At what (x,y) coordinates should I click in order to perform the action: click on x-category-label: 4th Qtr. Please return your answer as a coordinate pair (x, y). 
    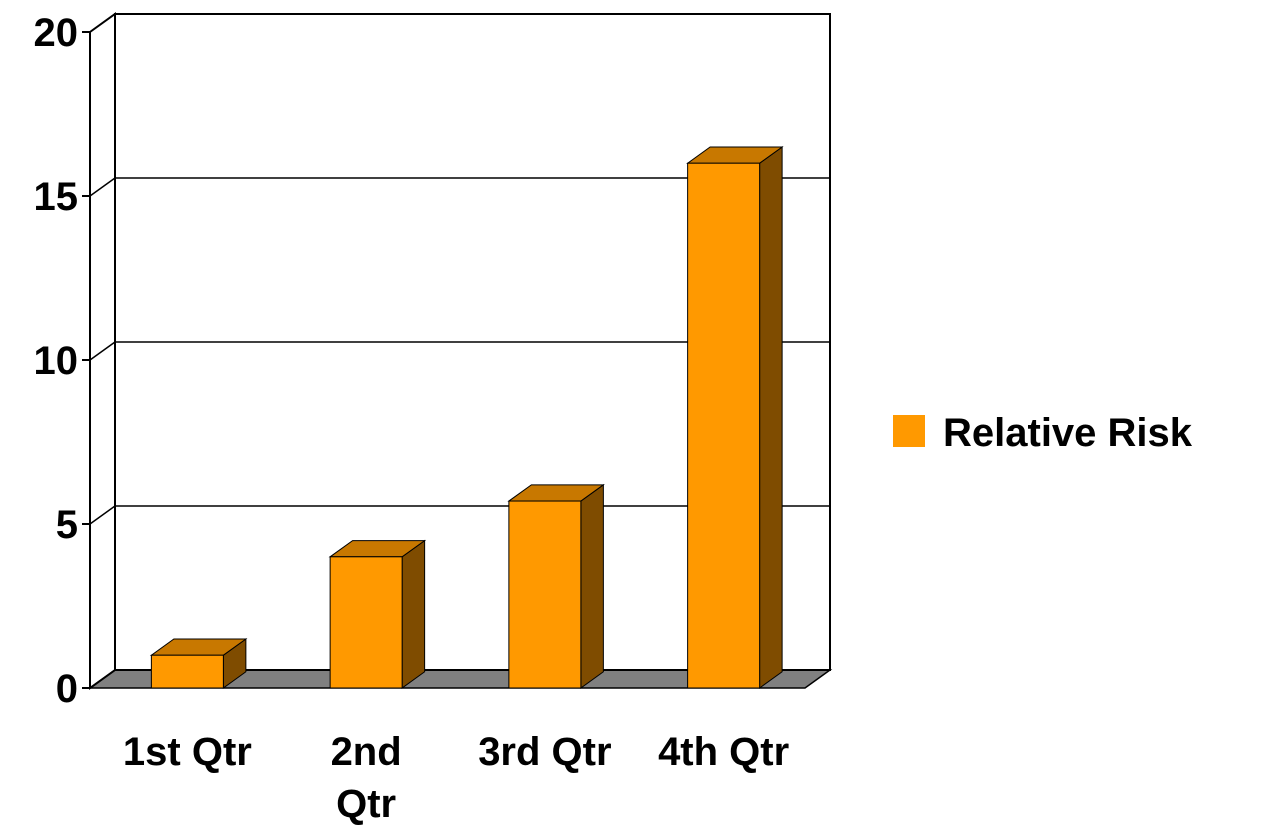
    Looking at the image, I should click on (723, 752).